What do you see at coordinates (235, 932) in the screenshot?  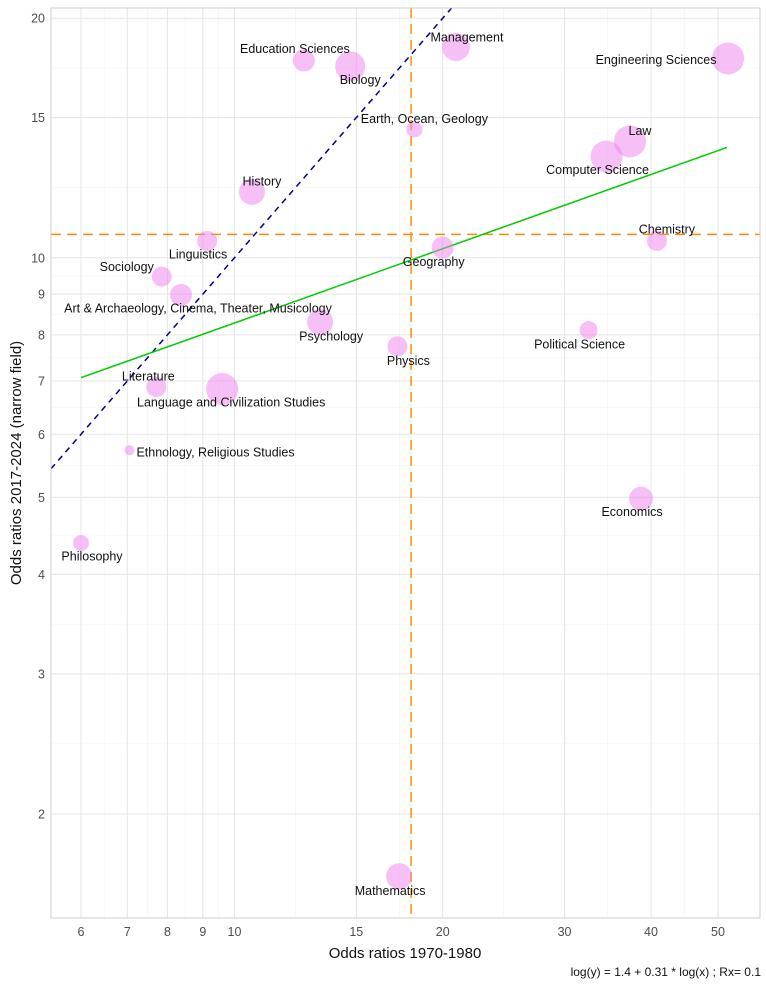 I see `x-tick-label: 10` at bounding box center [235, 932].